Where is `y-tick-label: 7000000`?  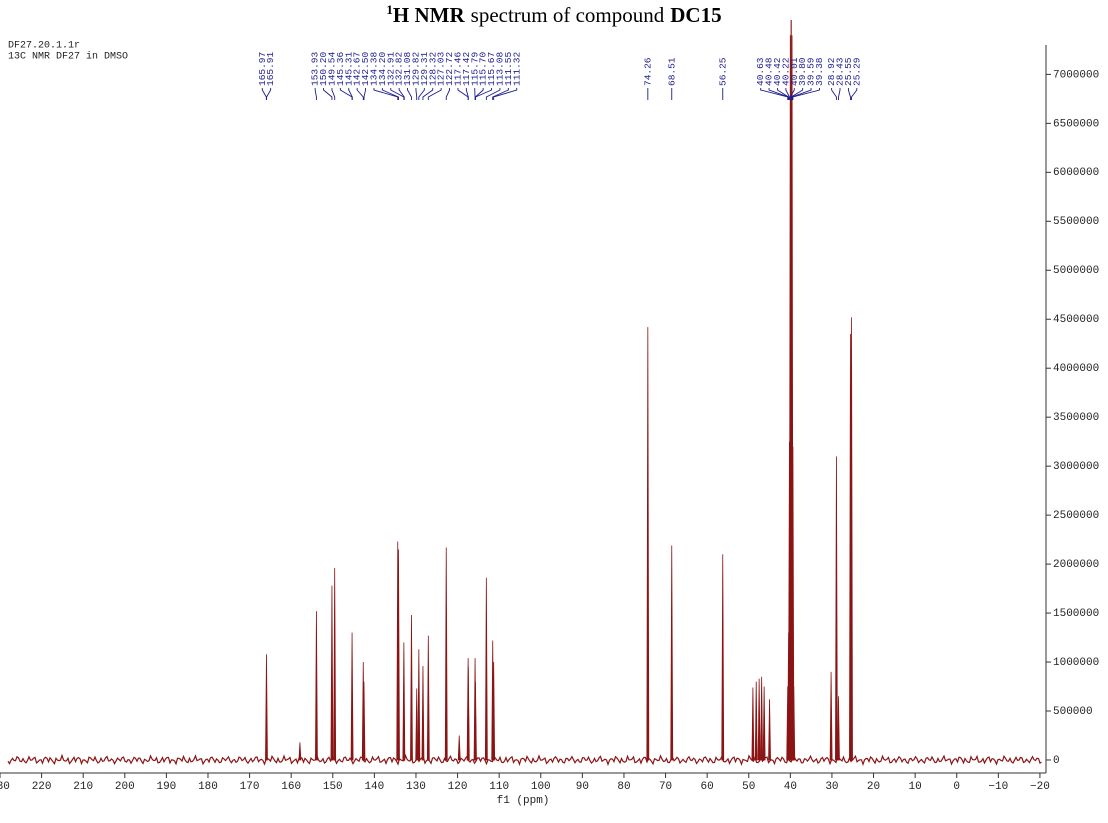
y-tick-label: 7000000 is located at coordinates (1076, 75).